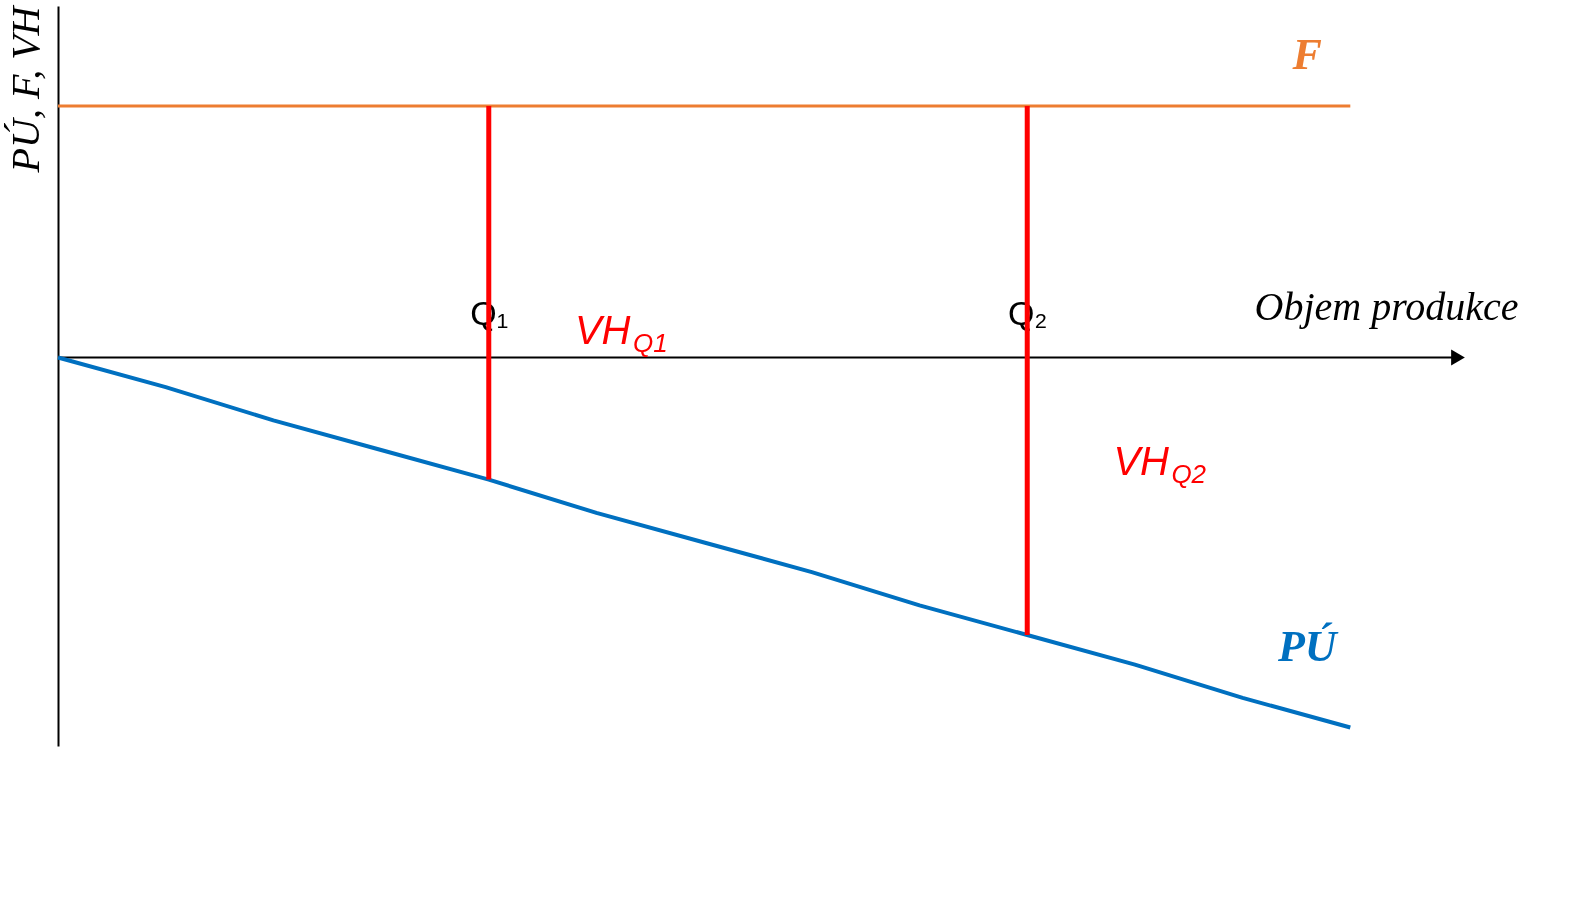 The height and width of the screenshot is (909, 1573). Describe the element at coordinates (25, 89) in the screenshot. I see `y-axis-title: PÚ, F, VH` at that location.